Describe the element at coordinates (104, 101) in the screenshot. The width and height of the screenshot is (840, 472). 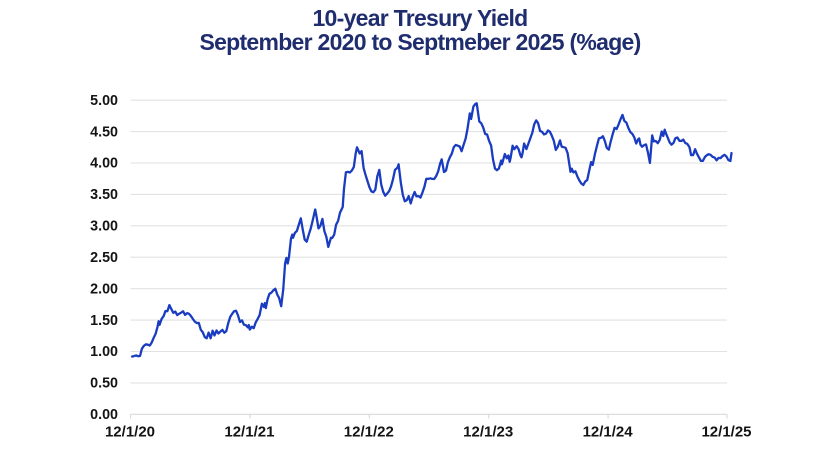
I see `svg-text: 5.00` at that location.